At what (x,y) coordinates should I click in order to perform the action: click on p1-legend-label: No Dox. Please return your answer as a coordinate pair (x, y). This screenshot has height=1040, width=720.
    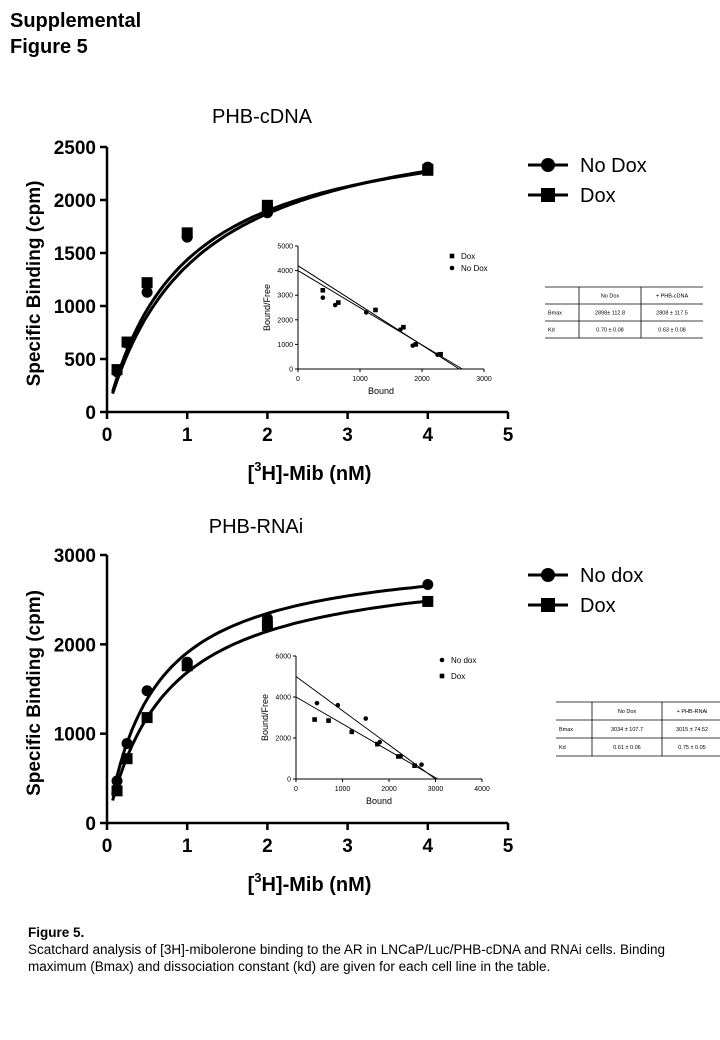
    Looking at the image, I should click on (613, 166).